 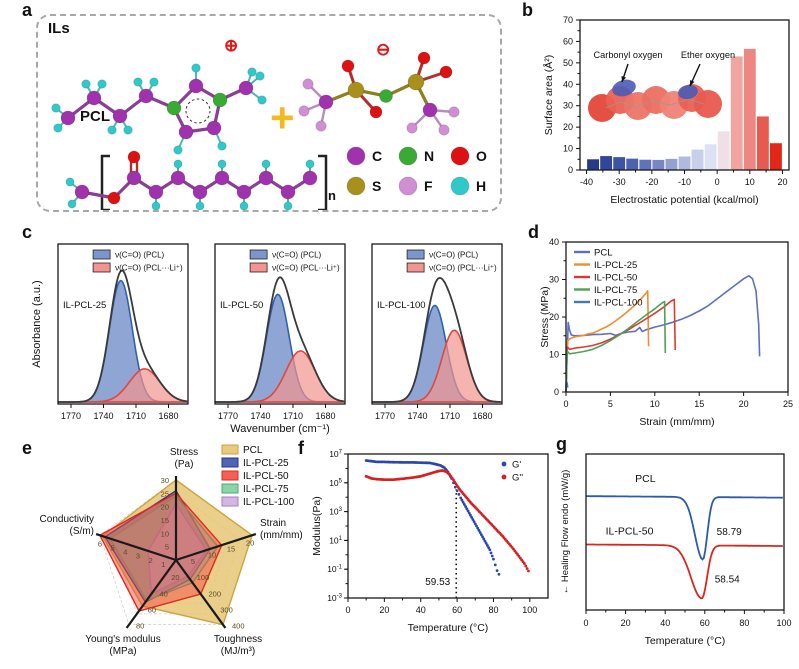 I want to click on svg-text: O, so click(x=481, y=156).